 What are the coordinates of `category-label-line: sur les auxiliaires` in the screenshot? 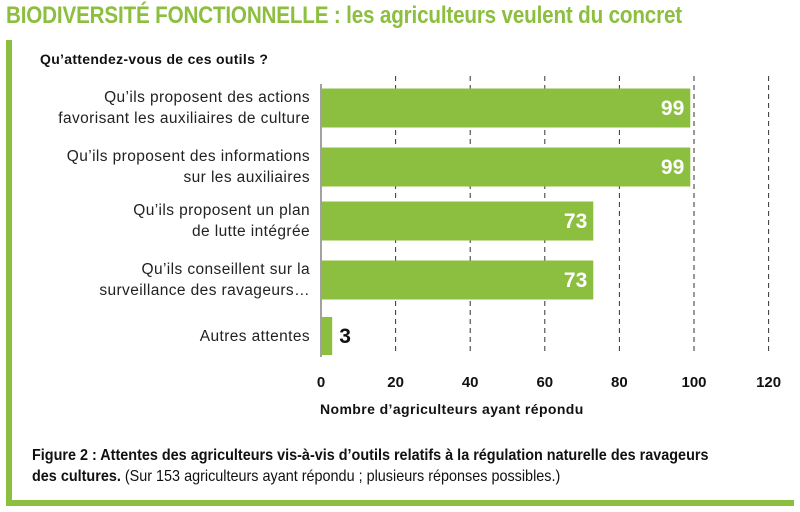 It's located at (246, 177).